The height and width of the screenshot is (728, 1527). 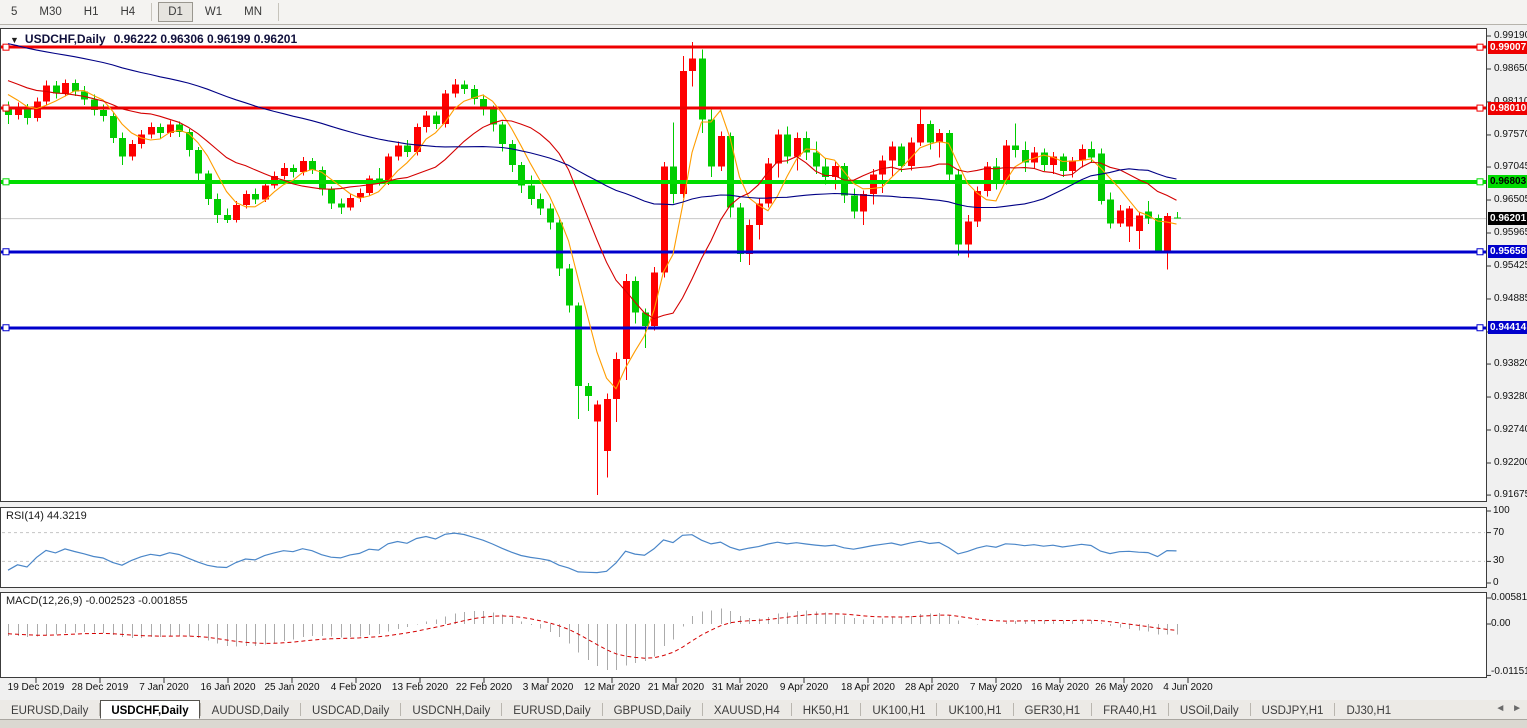 I want to click on tab-fra40-h1: FRA40,H1, so click(x=1130, y=710).